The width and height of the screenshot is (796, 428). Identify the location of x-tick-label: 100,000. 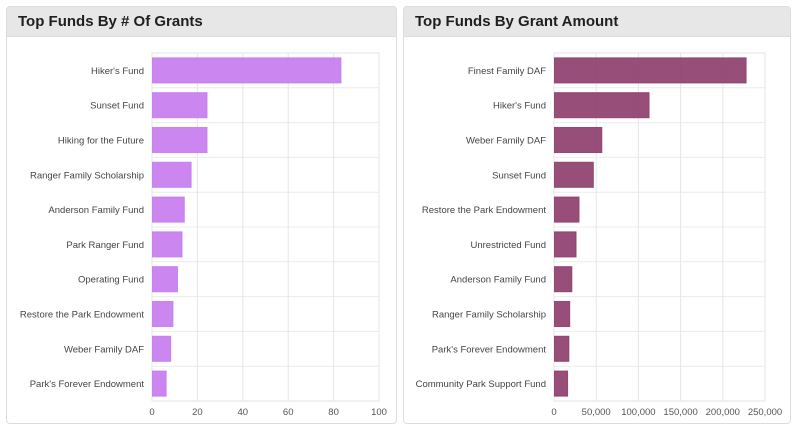
(638, 412).